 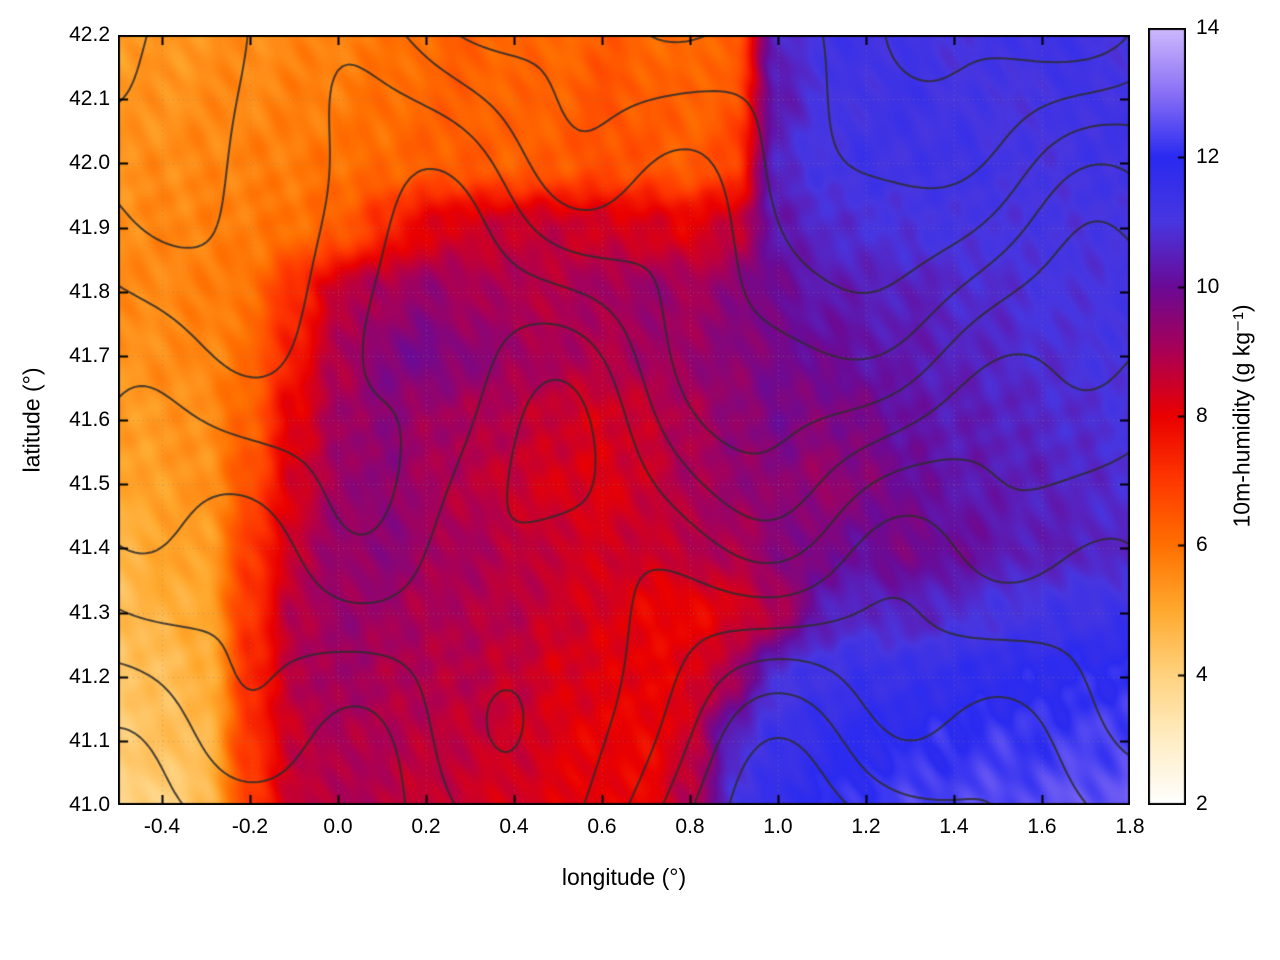 I want to click on colorbar-tick-label: 10, so click(x=1208, y=286).